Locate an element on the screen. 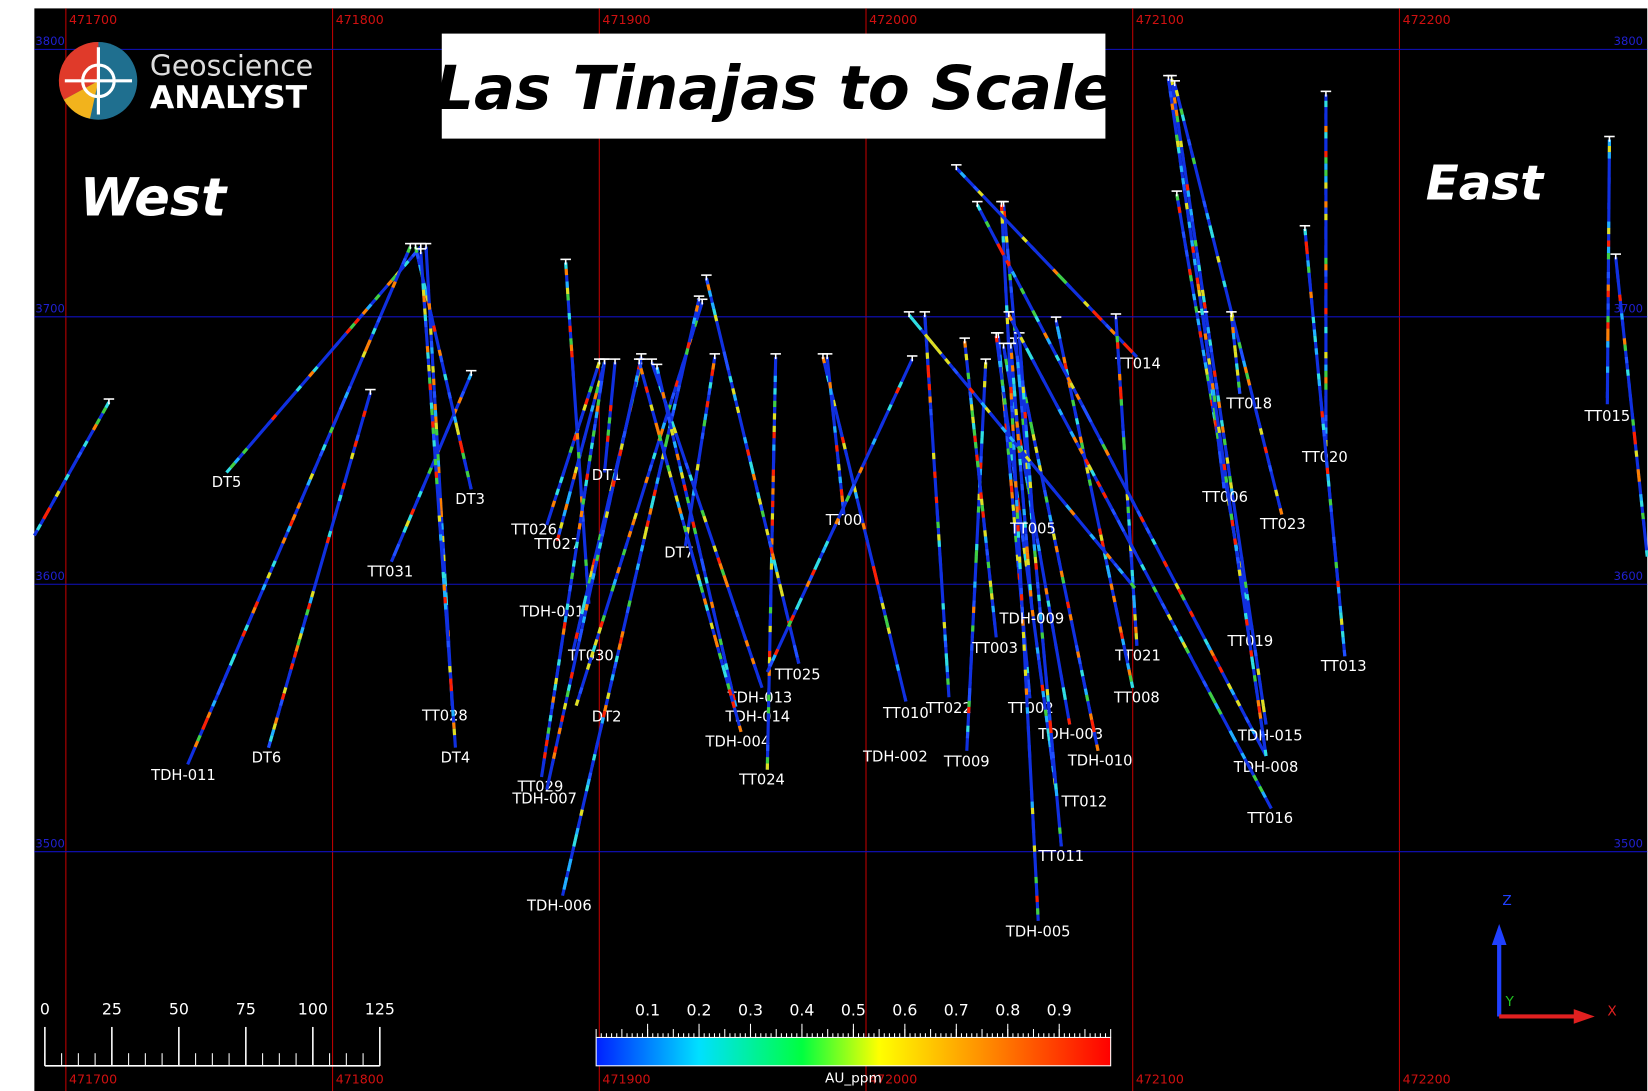  hole-label: TDH-010 is located at coordinates (1100, 760).